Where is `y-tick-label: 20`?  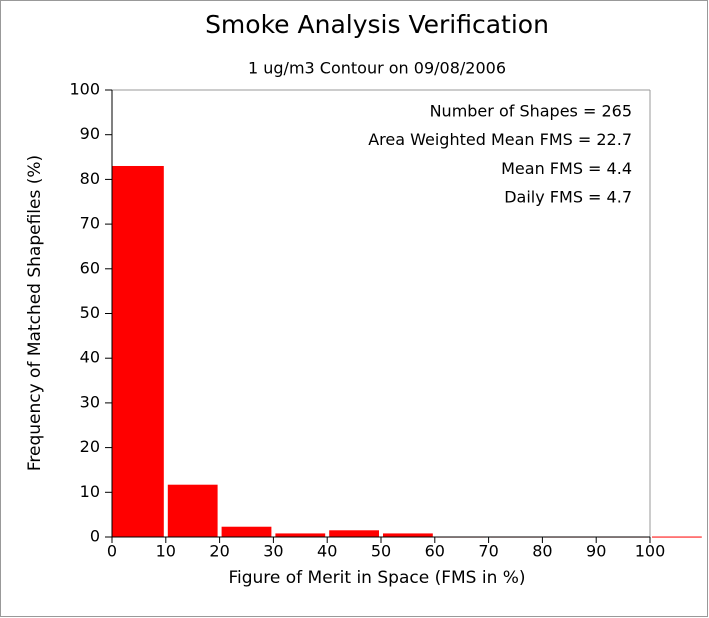 y-tick-label: 20 is located at coordinates (90, 446).